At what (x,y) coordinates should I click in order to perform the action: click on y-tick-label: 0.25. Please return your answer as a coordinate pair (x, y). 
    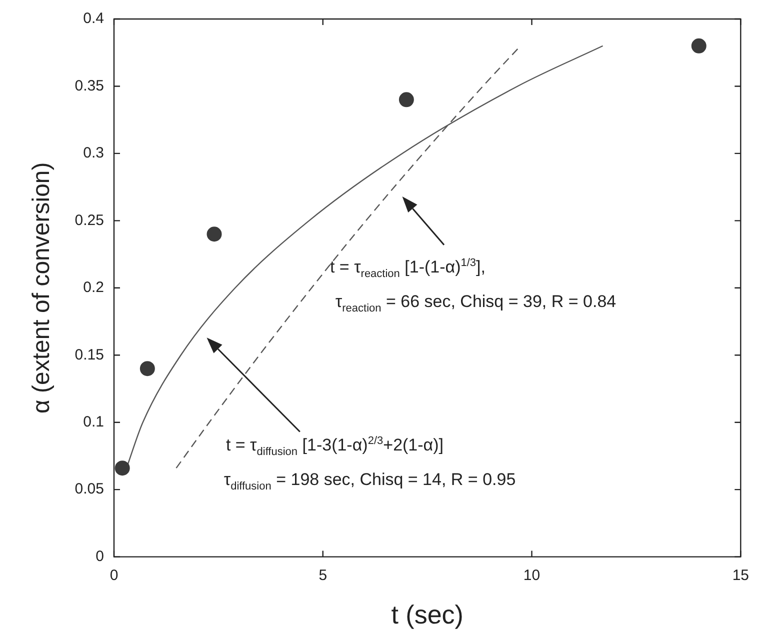
    Looking at the image, I should click on (89, 220).